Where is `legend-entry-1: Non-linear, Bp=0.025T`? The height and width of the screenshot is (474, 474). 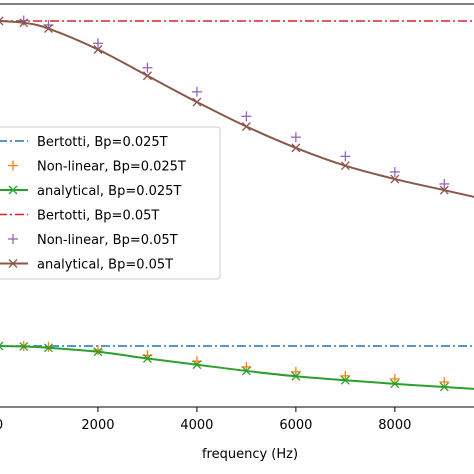 legend-entry-1: Non-linear, Bp=0.025T is located at coordinates (97, 167).